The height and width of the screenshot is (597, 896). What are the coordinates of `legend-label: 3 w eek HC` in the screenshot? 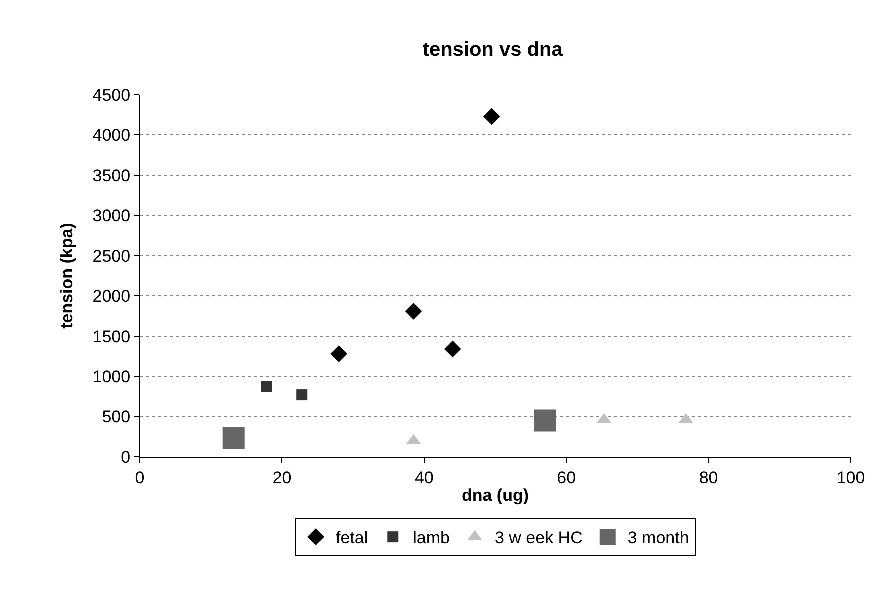 It's located at (539, 538).